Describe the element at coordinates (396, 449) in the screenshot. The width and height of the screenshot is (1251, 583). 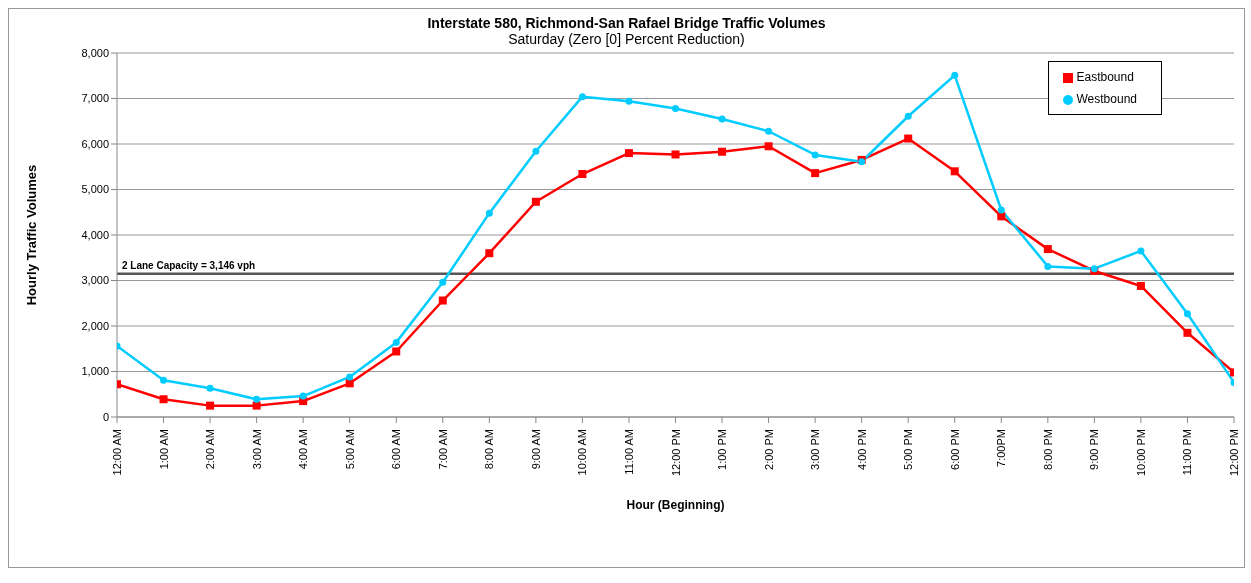
I see `x-tick-label: 6:00 AM` at that location.